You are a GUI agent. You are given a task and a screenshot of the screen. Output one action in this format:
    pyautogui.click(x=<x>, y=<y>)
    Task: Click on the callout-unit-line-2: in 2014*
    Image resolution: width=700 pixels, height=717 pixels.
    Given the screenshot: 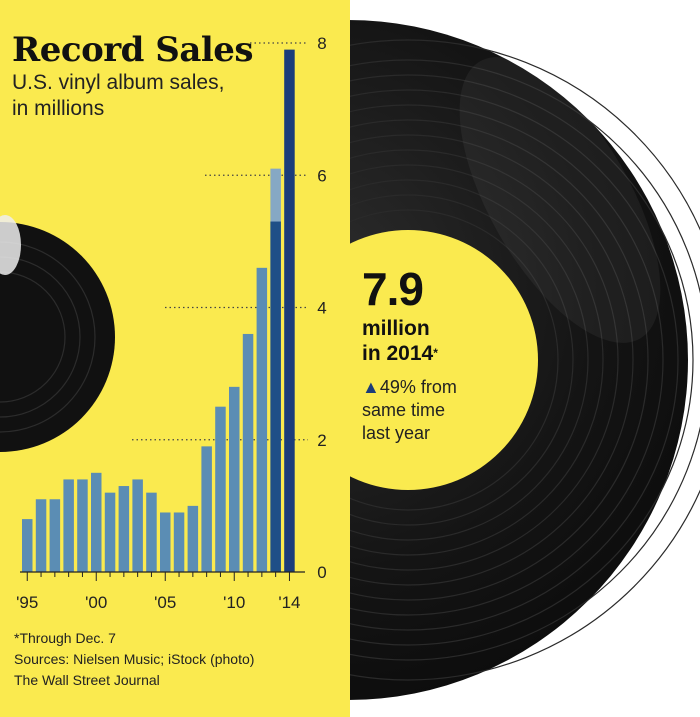 What is the action you would take?
    pyautogui.click(x=417, y=353)
    